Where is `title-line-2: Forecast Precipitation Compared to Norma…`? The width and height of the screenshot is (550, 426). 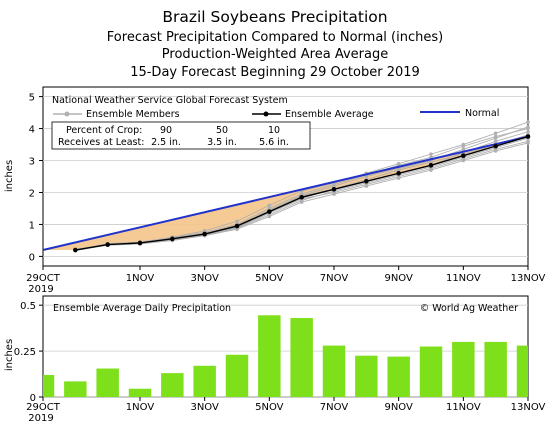
title-line-2: Forecast Precipitation Compared to Norma… is located at coordinates (275, 37).